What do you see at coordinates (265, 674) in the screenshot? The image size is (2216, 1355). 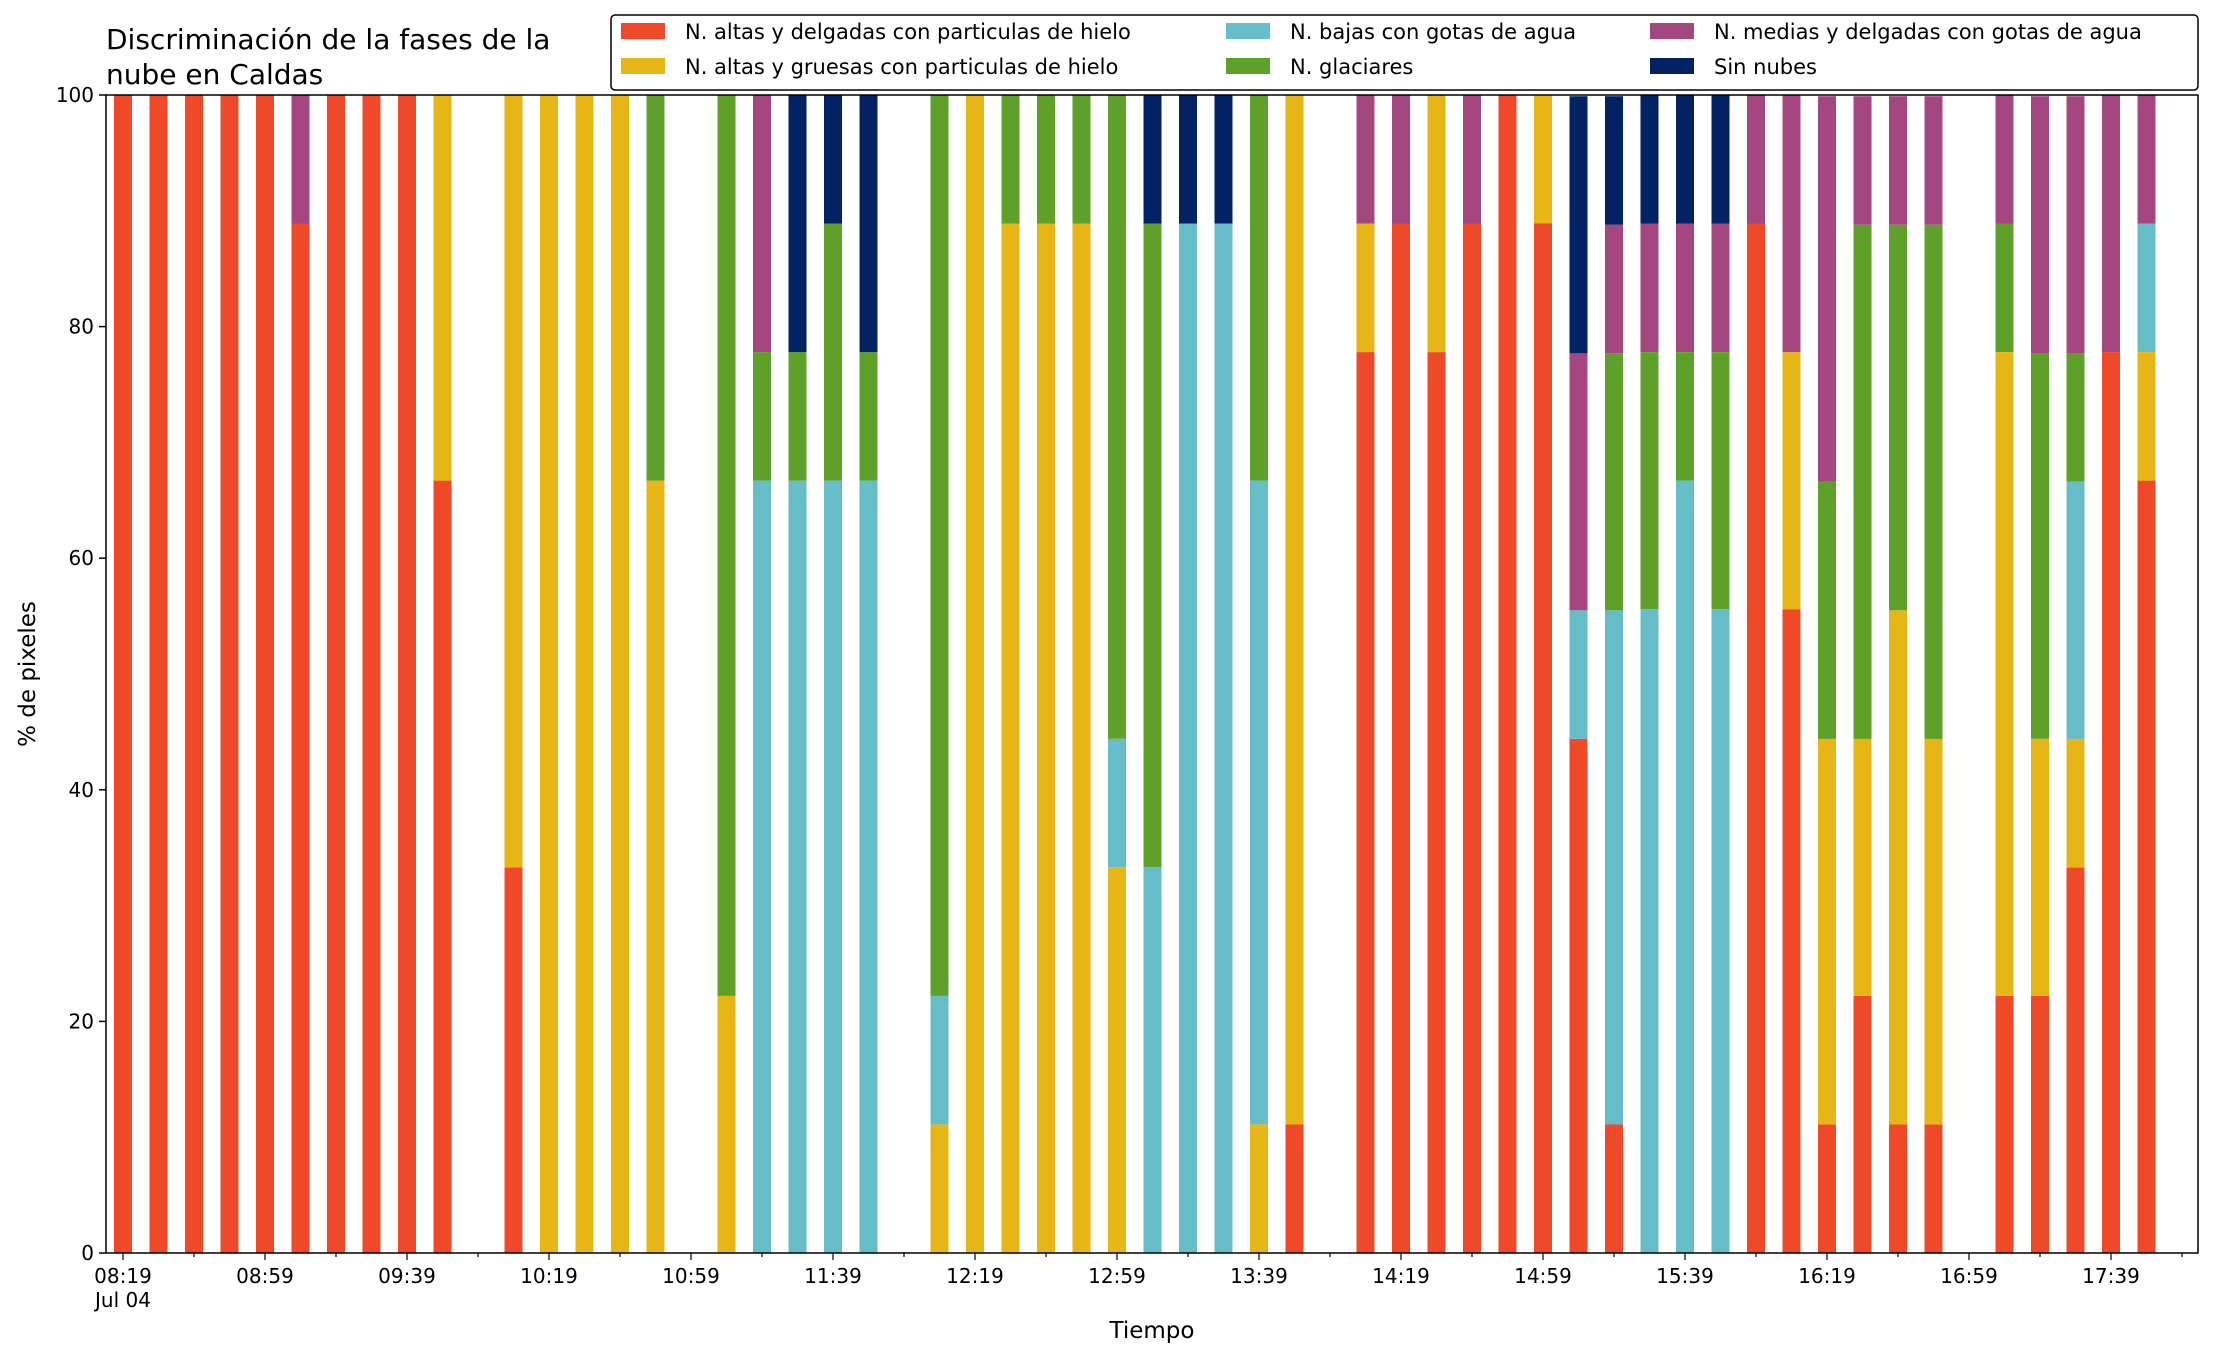 I see `bar-segment-0859-s0` at bounding box center [265, 674].